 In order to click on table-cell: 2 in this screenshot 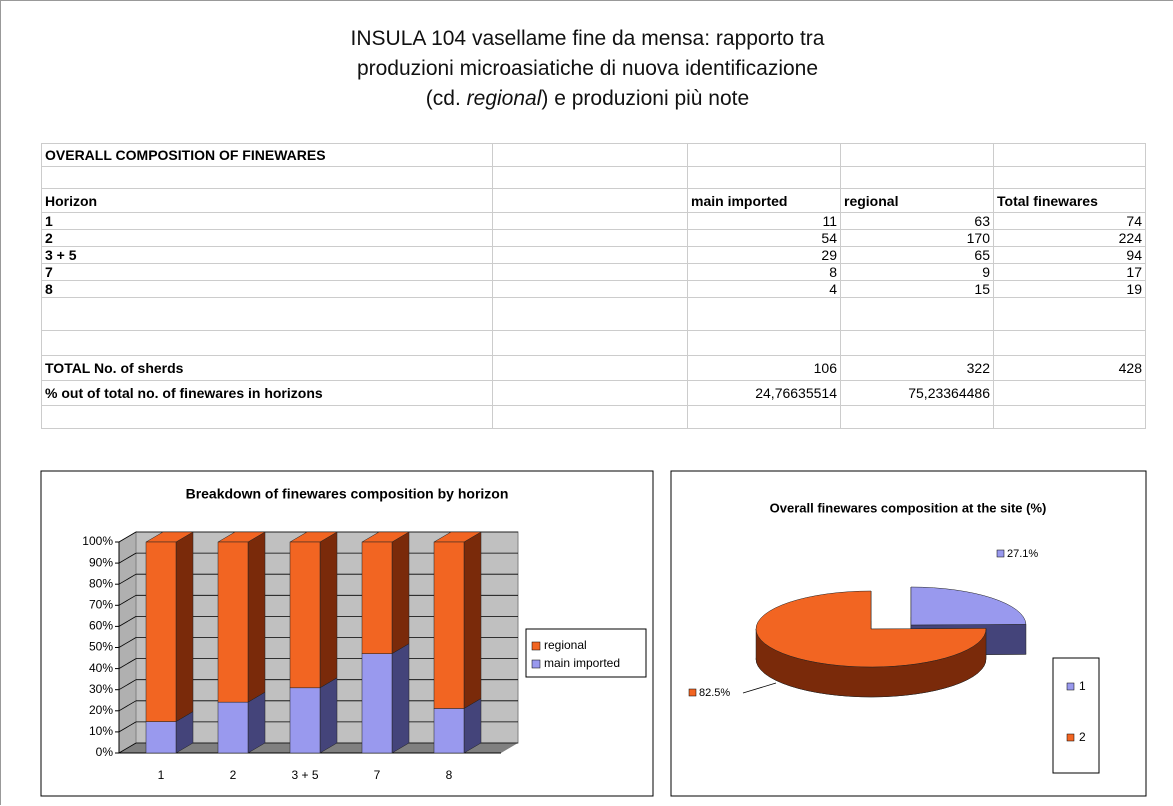, I will do `click(267, 238)`.